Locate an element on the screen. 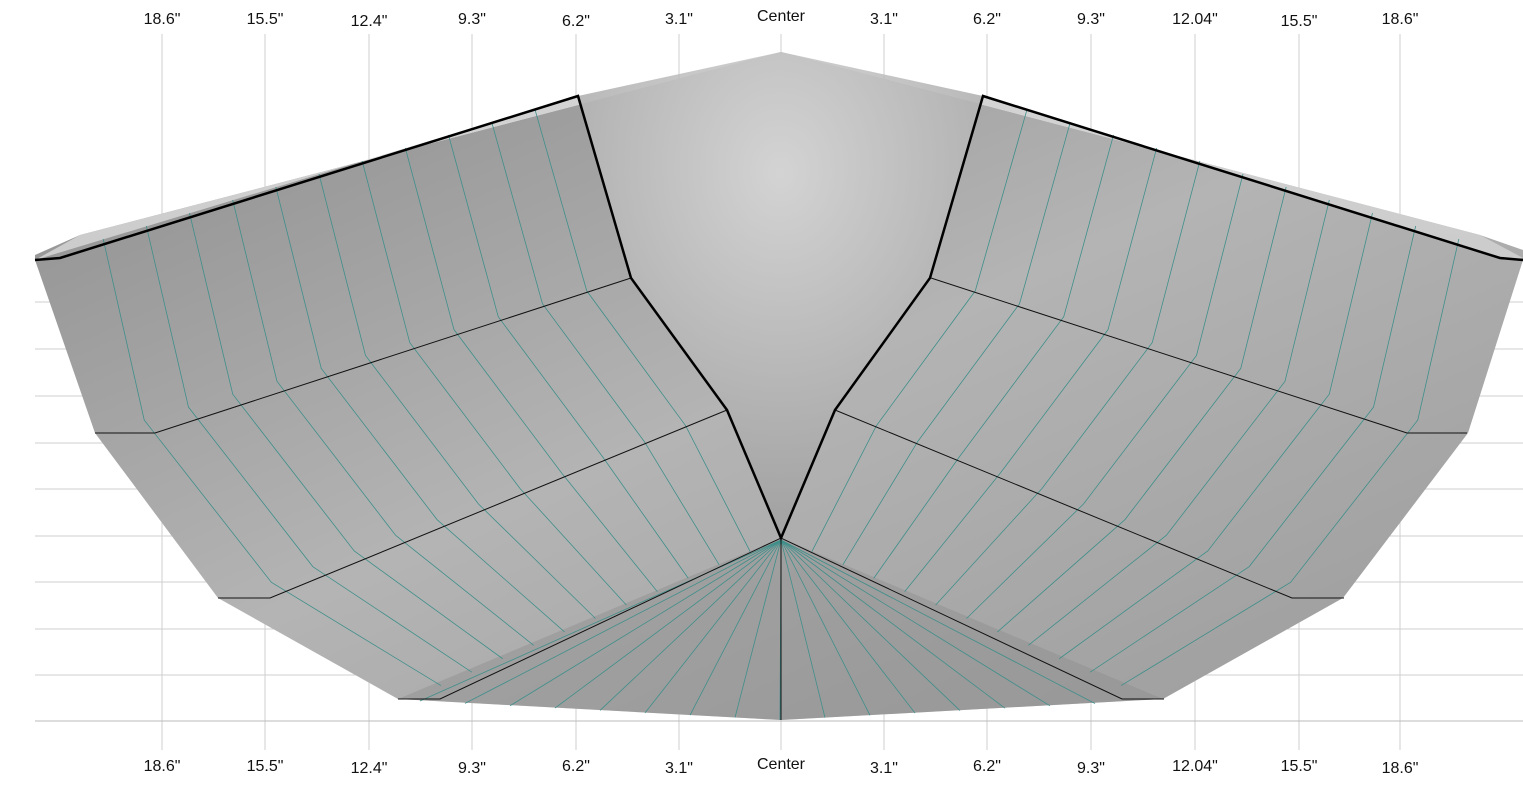 Image resolution: width=1523 pixels, height=792 pixels. bottom-station-label: 12.04" is located at coordinates (1195, 766).